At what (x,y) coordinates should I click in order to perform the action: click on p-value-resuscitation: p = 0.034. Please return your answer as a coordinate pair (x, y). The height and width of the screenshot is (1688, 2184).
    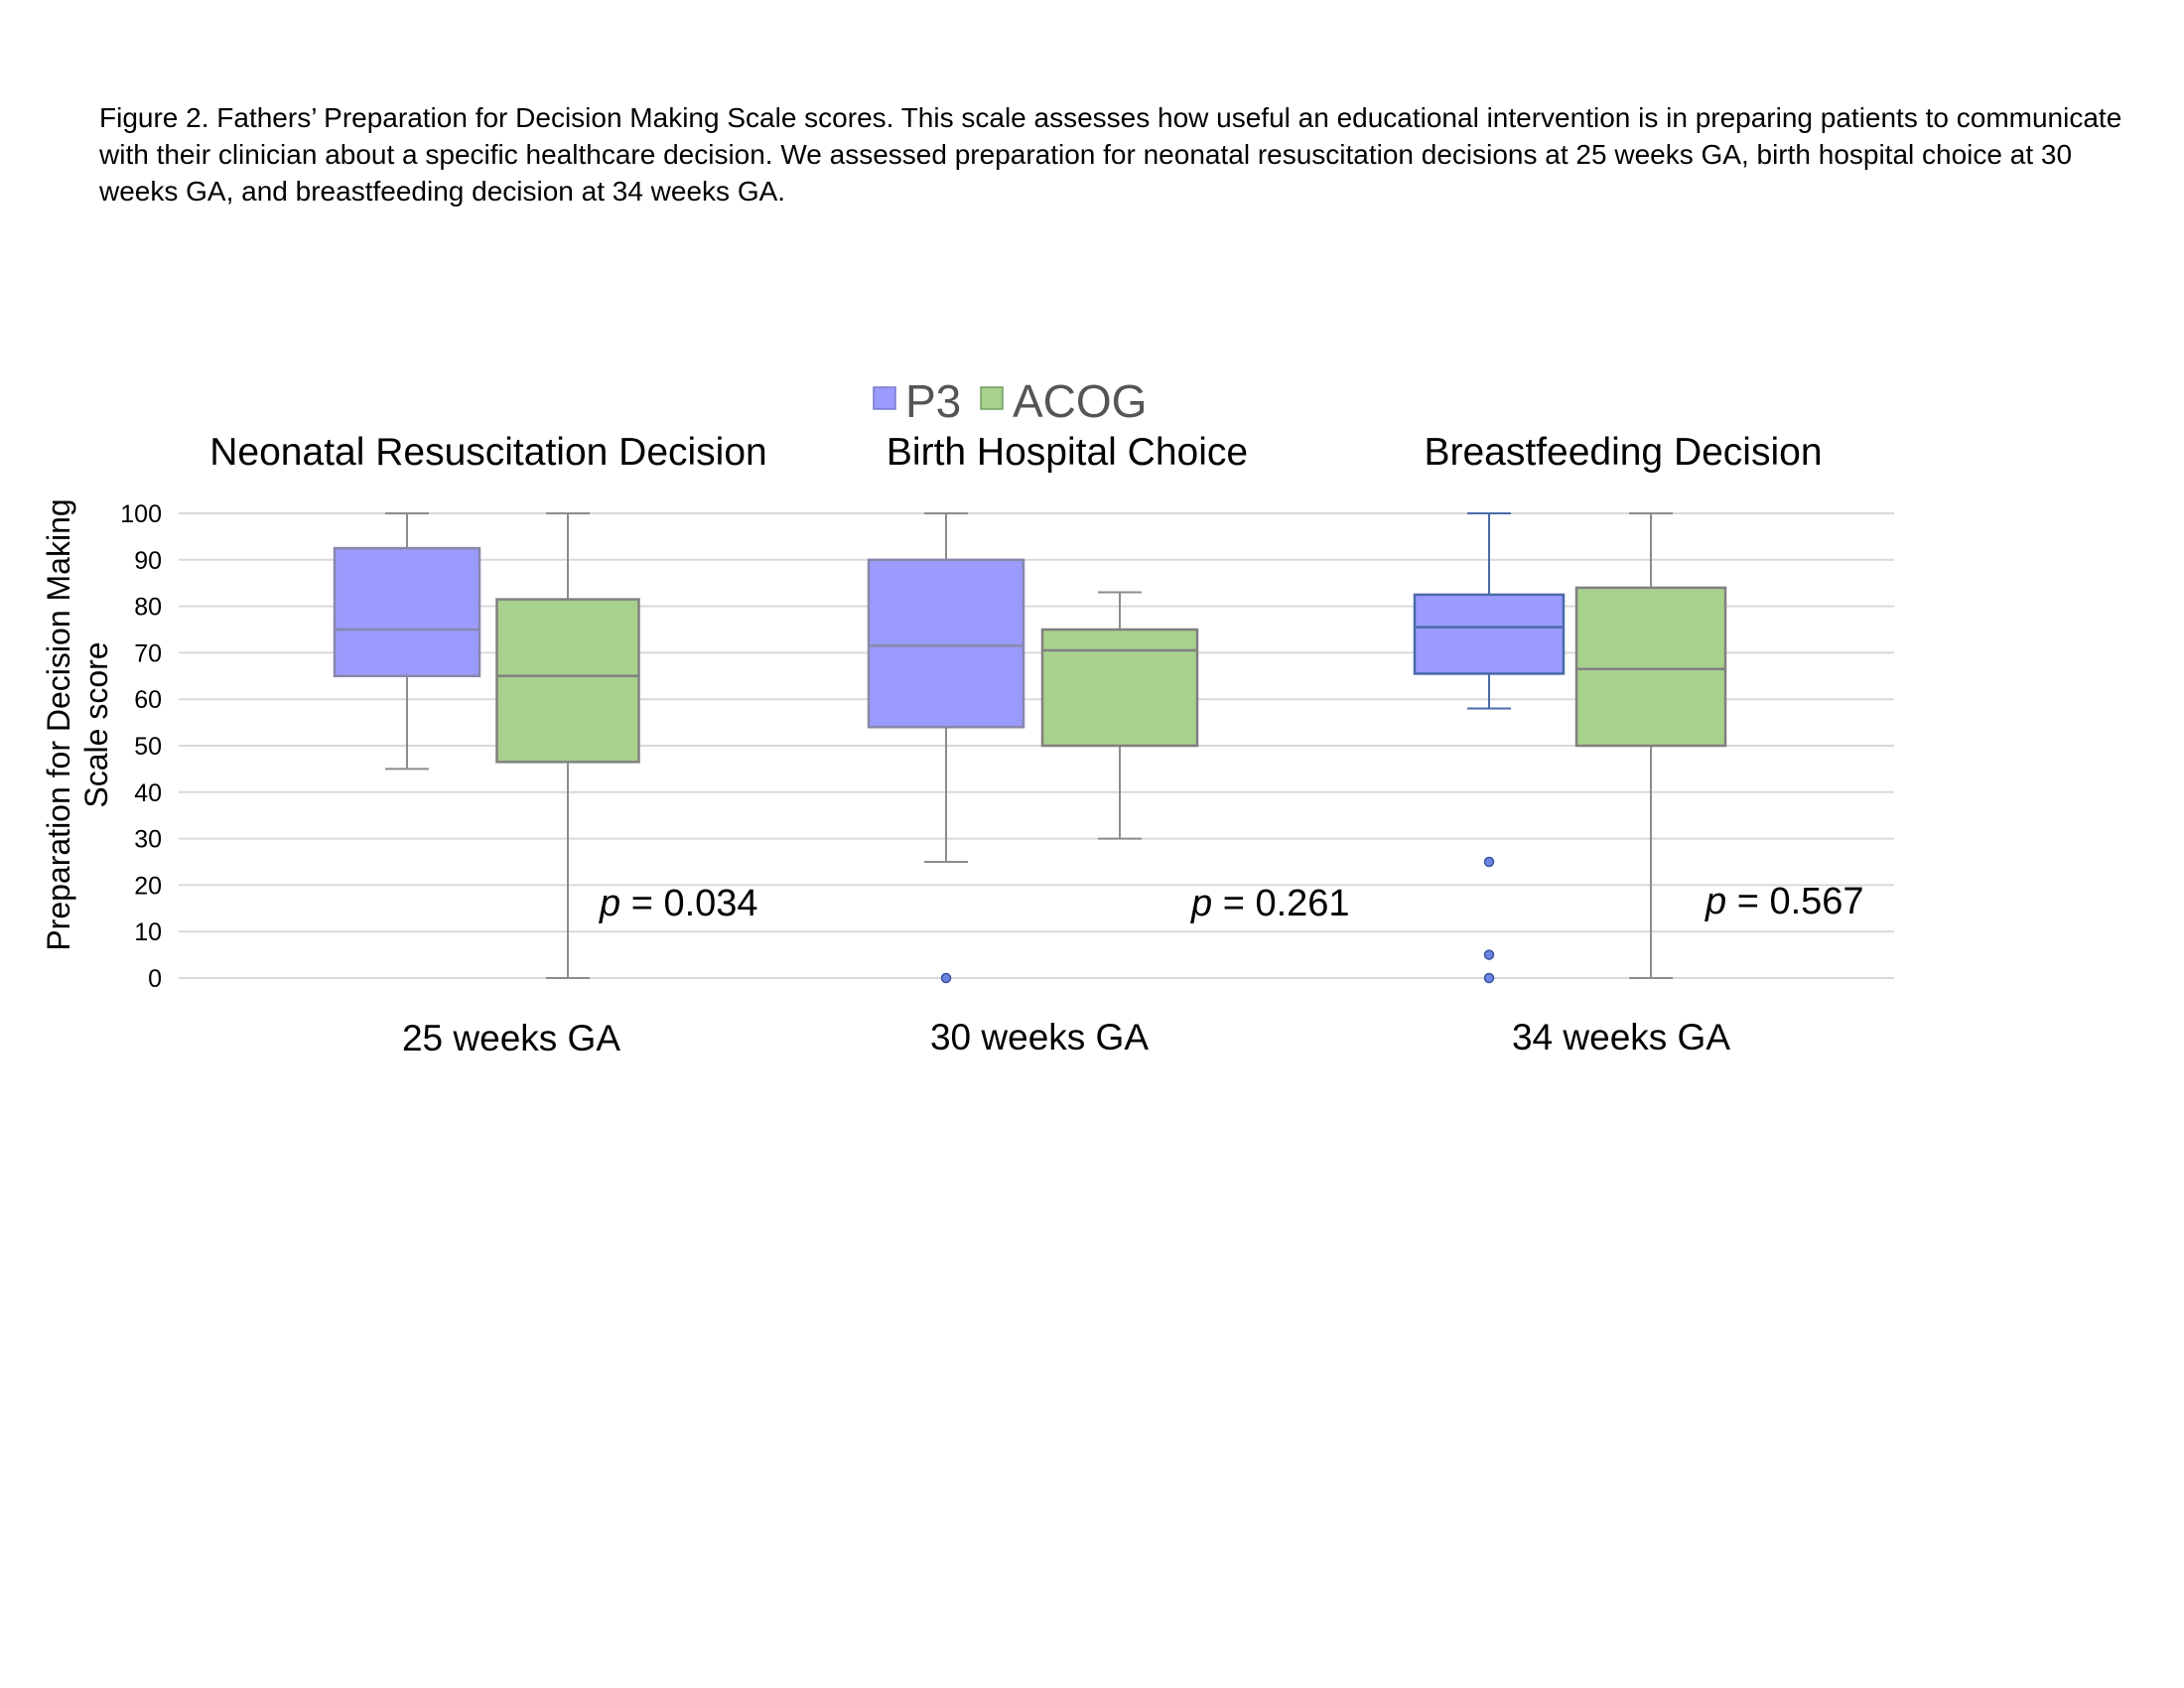
    Looking at the image, I should click on (678, 903).